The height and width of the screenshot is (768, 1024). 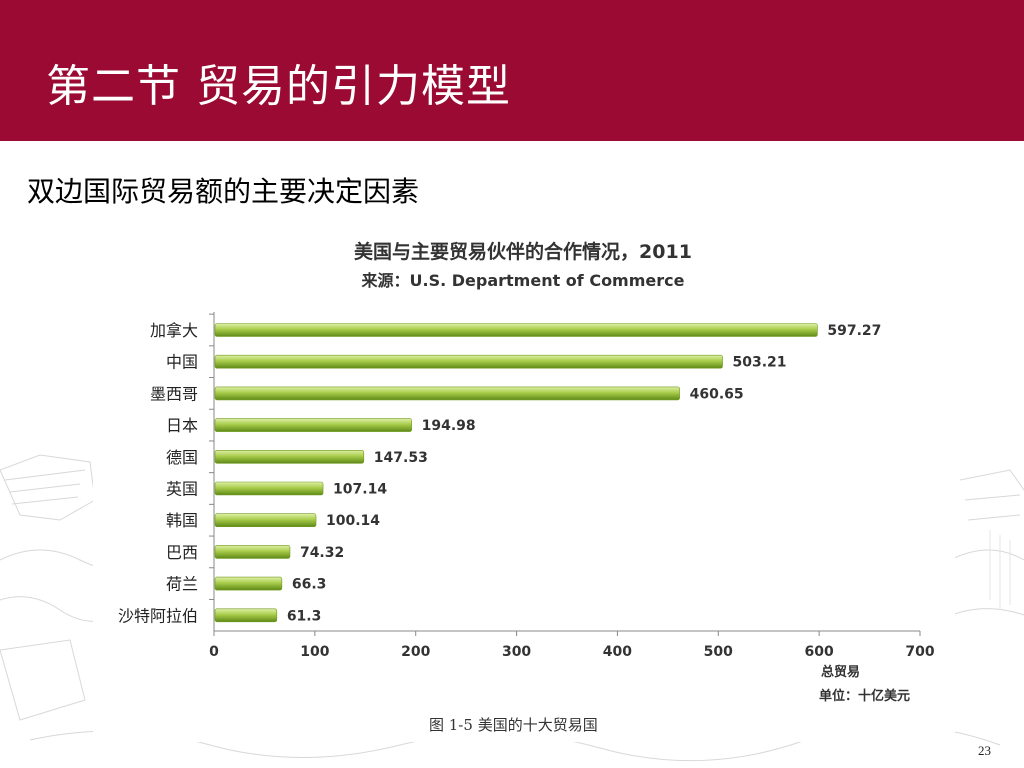 What do you see at coordinates (513, 725) in the screenshot?
I see `figure-caption: 图 1-5 美国的十大贸易国` at bounding box center [513, 725].